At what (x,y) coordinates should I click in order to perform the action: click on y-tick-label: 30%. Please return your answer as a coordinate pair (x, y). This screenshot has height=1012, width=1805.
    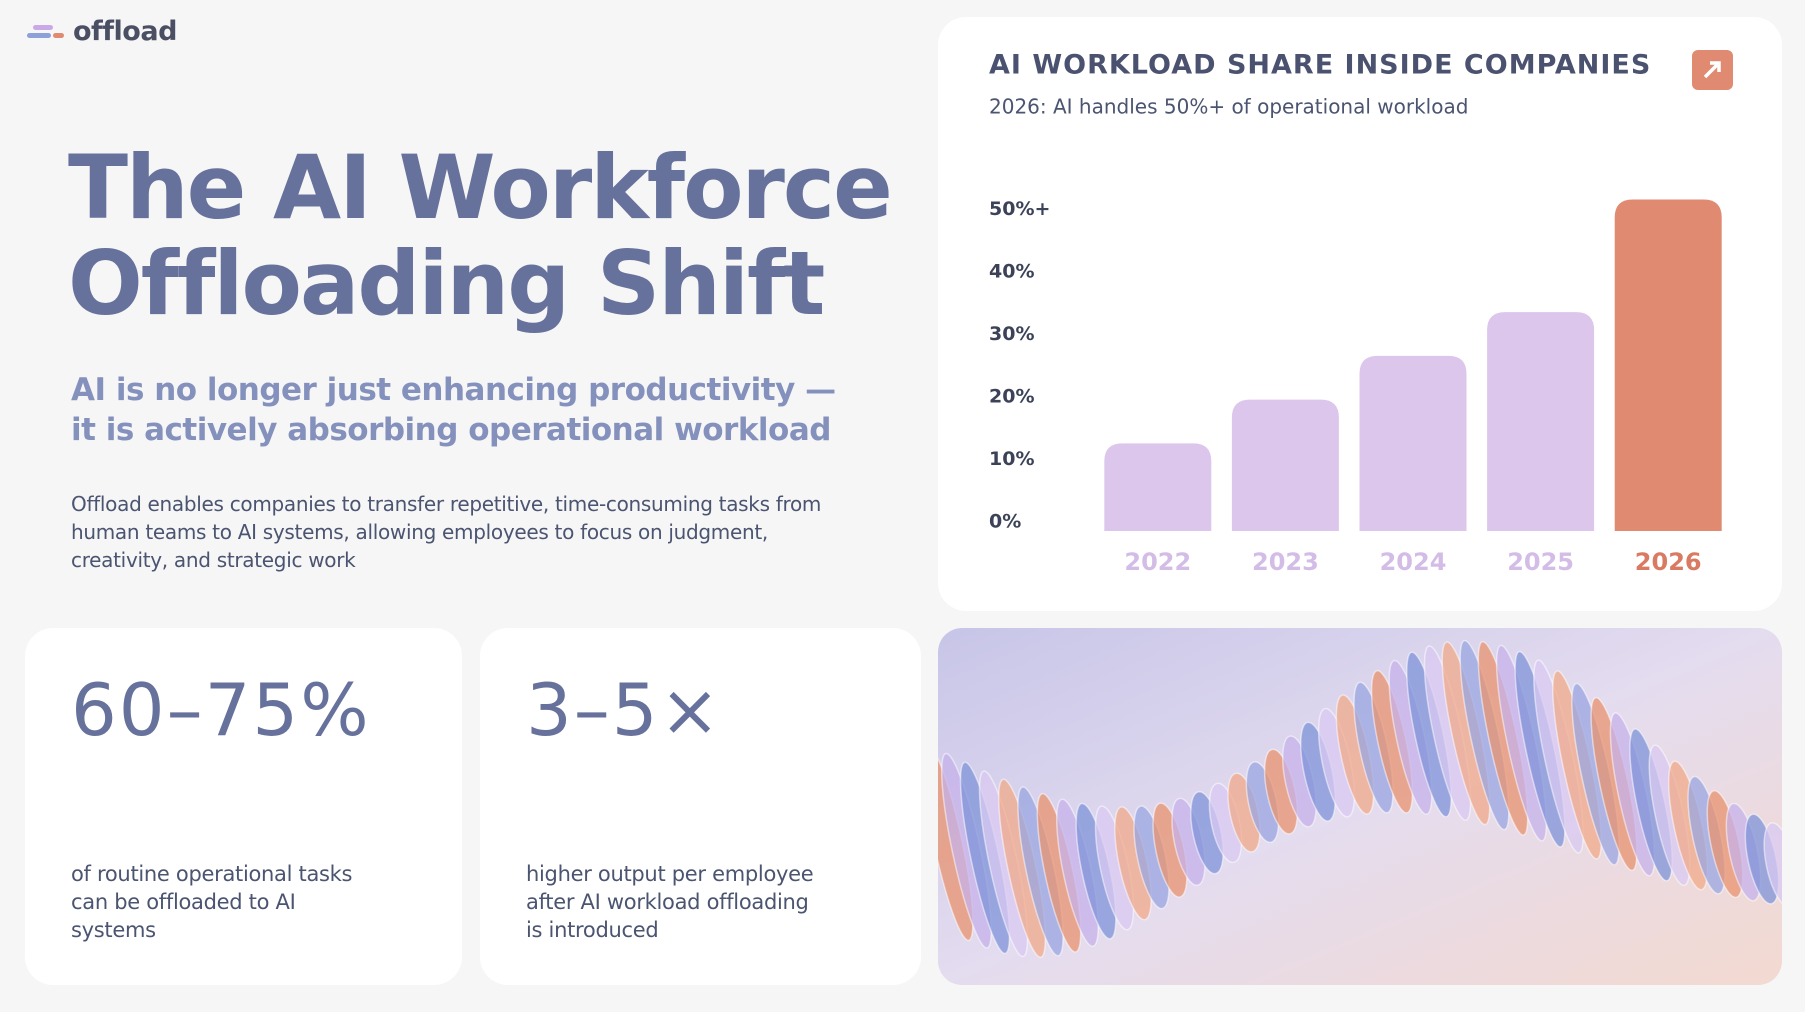
    Looking at the image, I should click on (1011, 334).